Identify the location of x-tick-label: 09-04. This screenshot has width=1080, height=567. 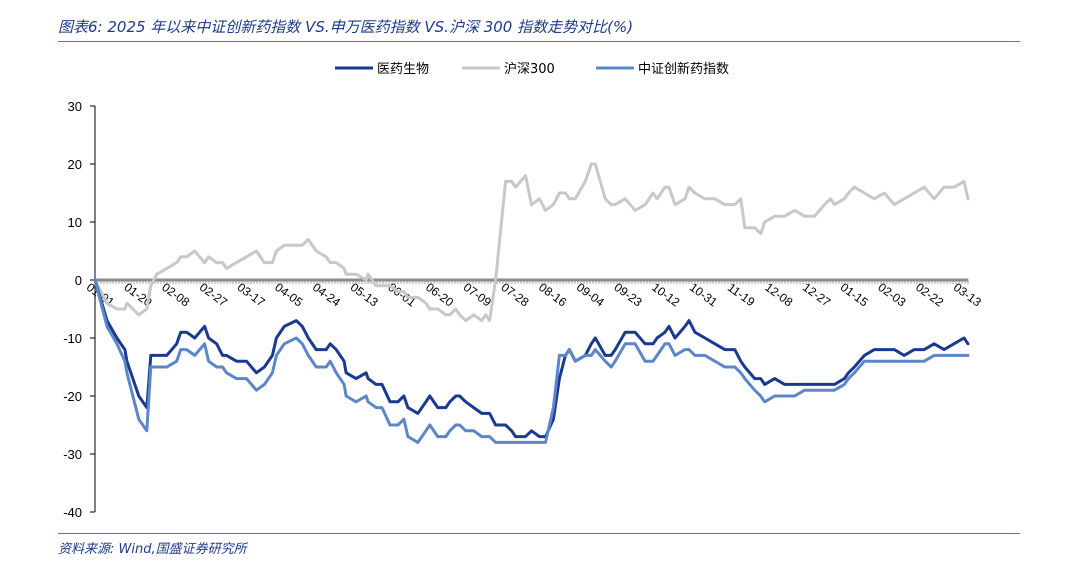
(590, 295).